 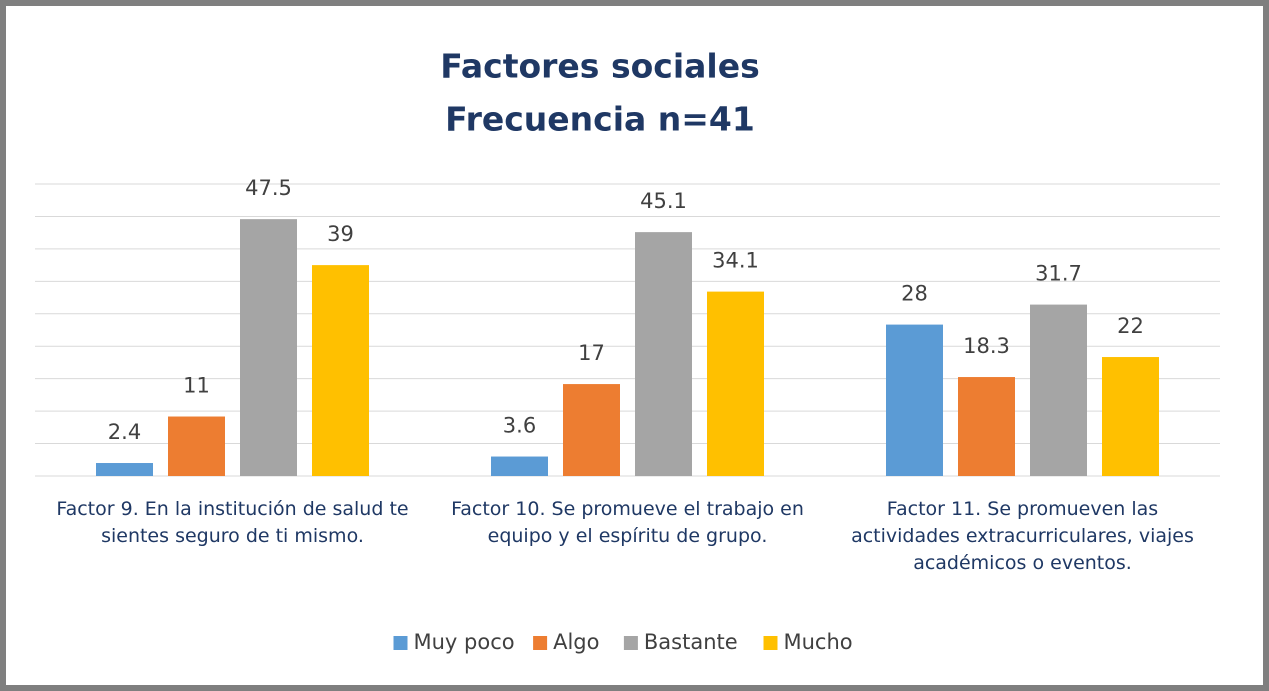 What do you see at coordinates (519, 426) in the screenshot?
I see `data-label: 3.6` at bounding box center [519, 426].